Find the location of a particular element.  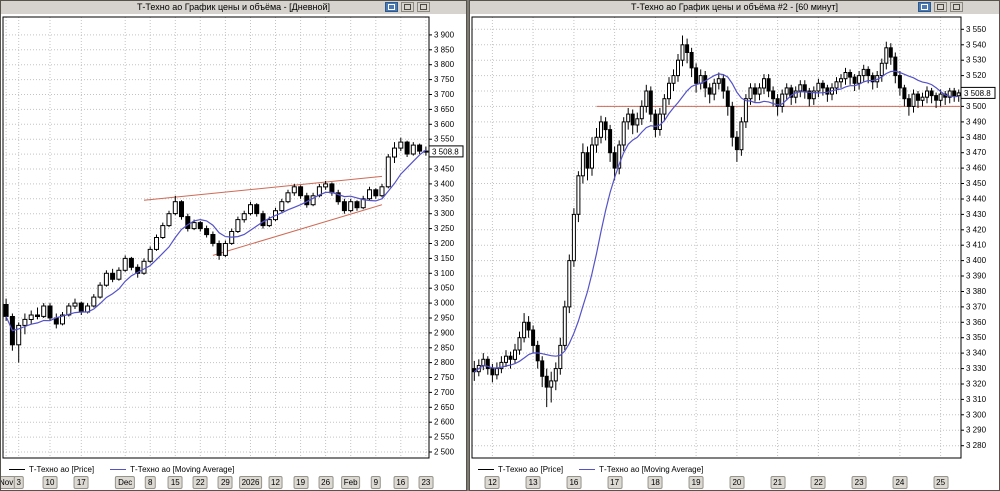

y-axis-label: 3 280 is located at coordinates (976, 445).